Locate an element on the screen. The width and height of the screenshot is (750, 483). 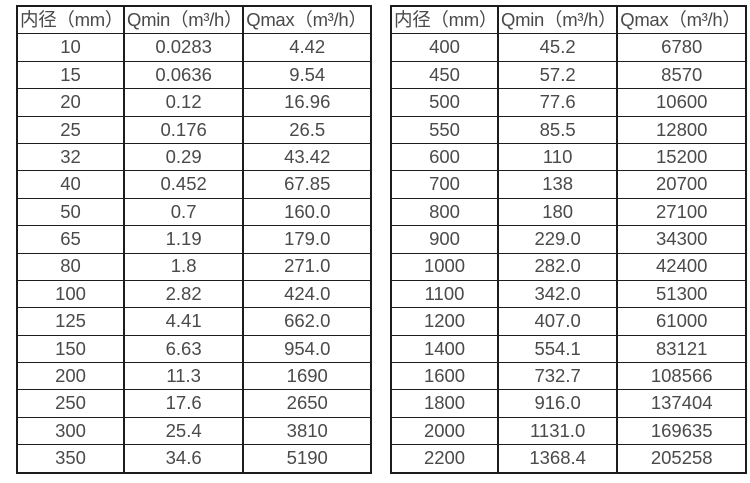
table-row: 450 57.2 8570 is located at coordinates (568, 75).